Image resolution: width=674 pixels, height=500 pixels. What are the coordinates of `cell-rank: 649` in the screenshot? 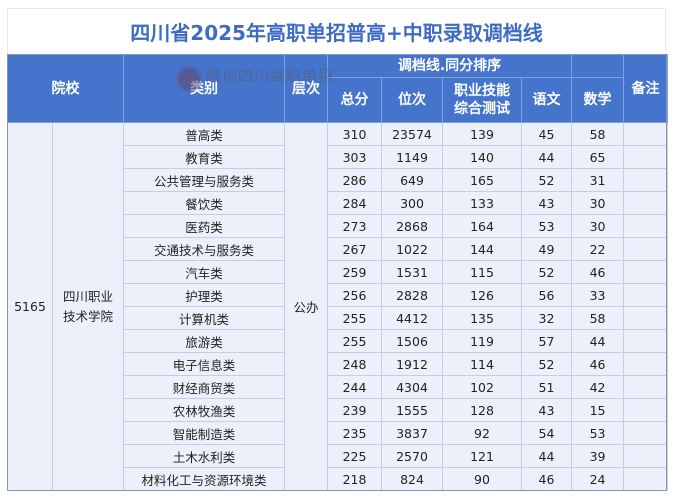 It's located at (412, 180).